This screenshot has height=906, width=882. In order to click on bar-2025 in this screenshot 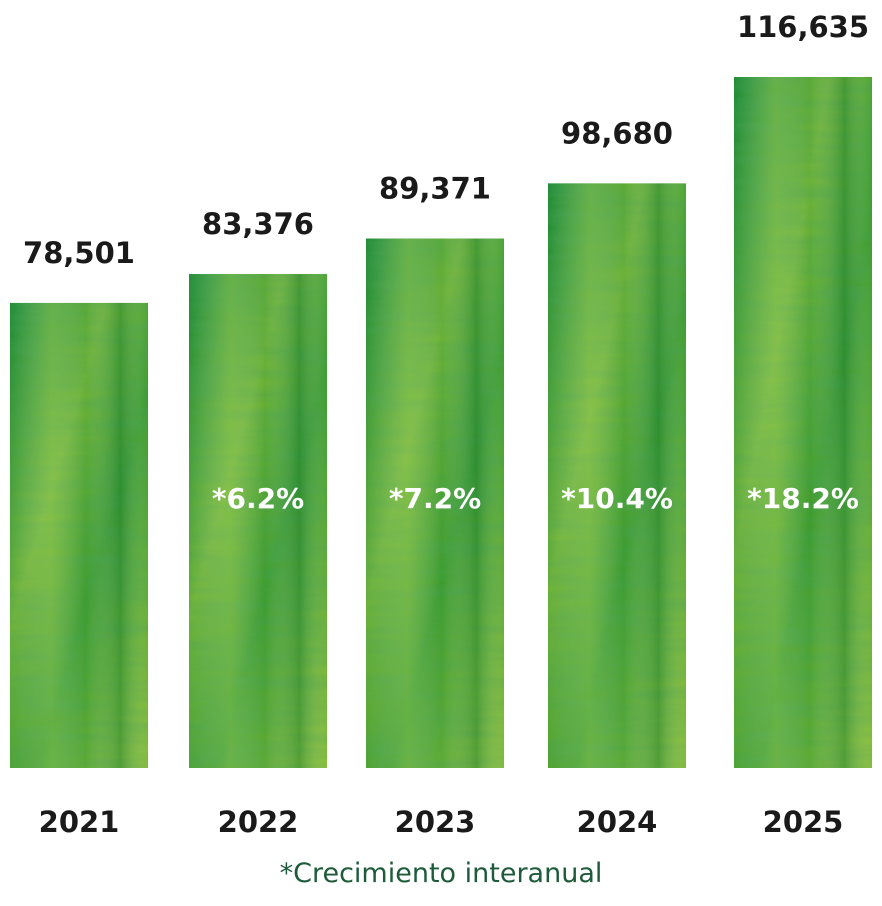, I will do `click(803, 422)`.